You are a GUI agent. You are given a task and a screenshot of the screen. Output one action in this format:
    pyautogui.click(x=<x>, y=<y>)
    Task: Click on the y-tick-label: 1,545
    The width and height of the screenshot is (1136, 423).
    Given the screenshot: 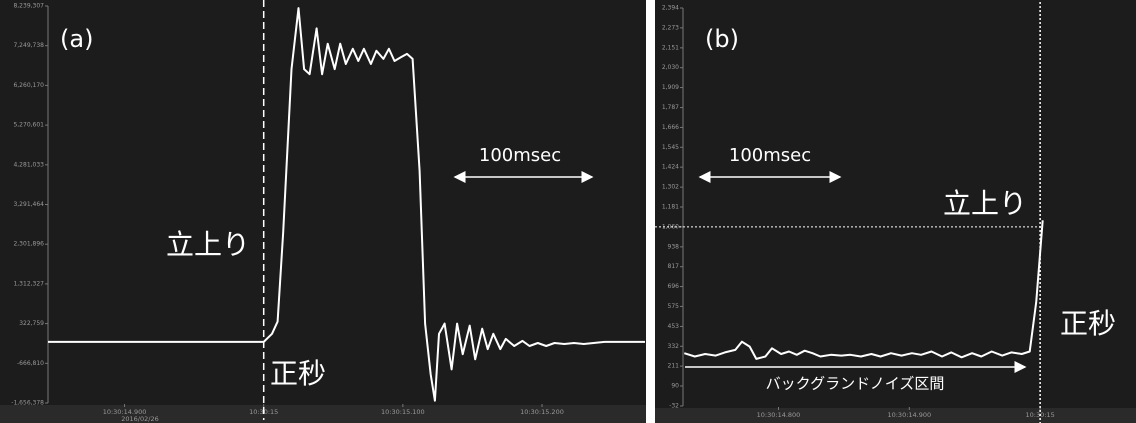 What is the action you would take?
    pyautogui.click(x=670, y=147)
    